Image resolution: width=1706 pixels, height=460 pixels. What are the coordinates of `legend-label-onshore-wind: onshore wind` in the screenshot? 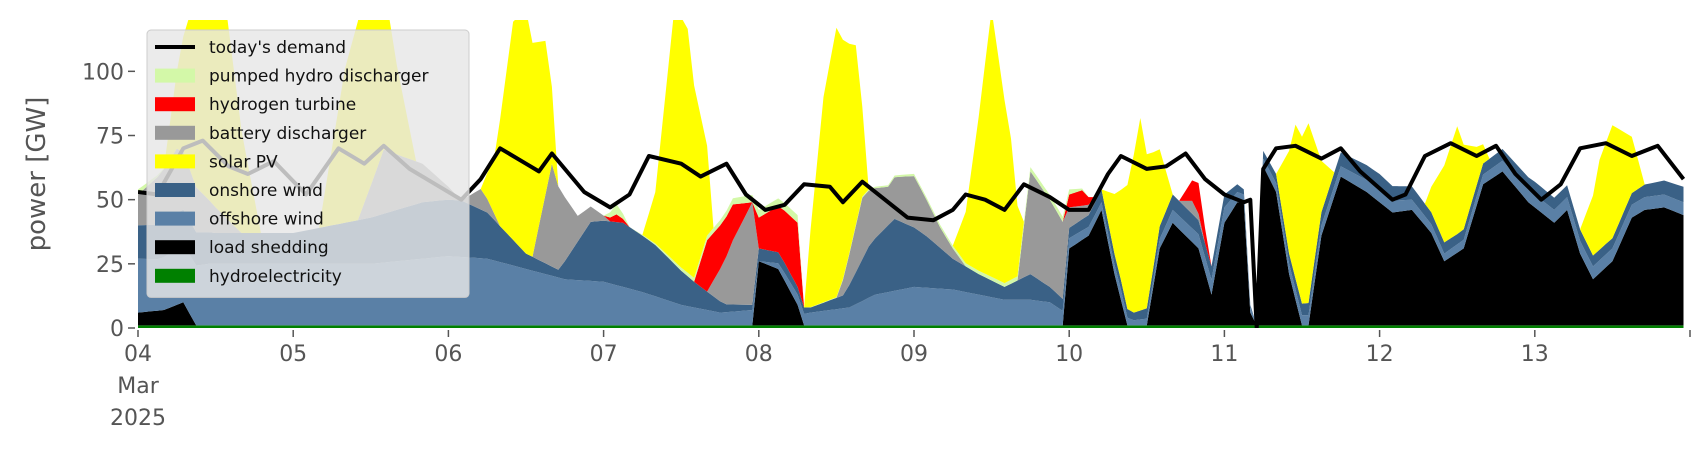 It's located at (266, 191).